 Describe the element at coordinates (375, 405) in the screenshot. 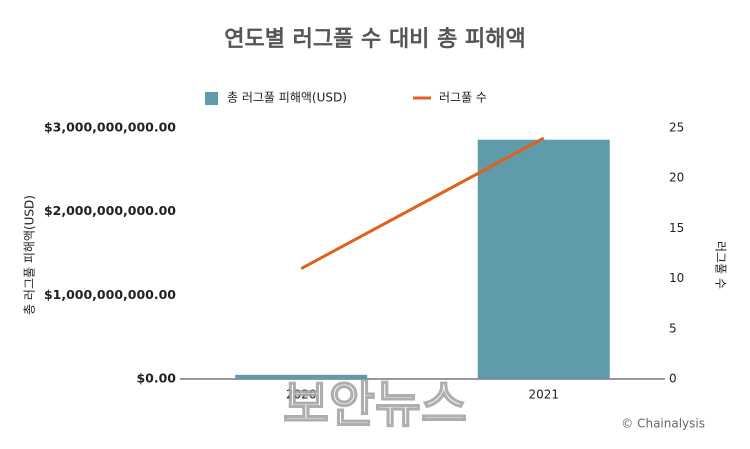

I see `watermark: 보안뉴스` at that location.